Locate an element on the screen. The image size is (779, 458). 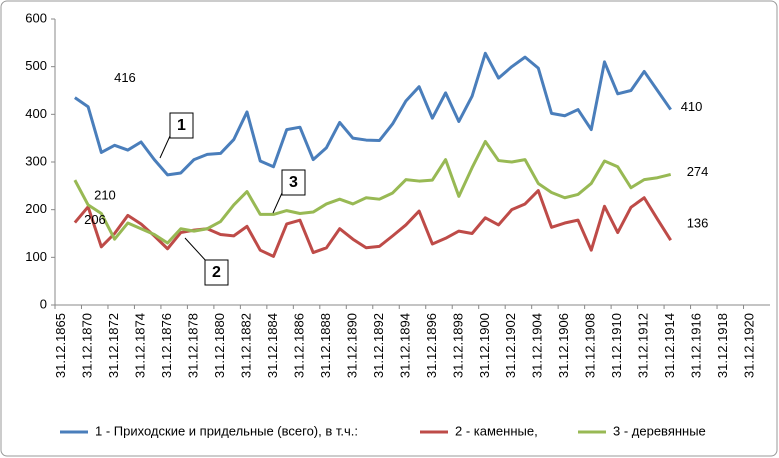
x-tick-label: 31.12.1908 is located at coordinates (590, 345).